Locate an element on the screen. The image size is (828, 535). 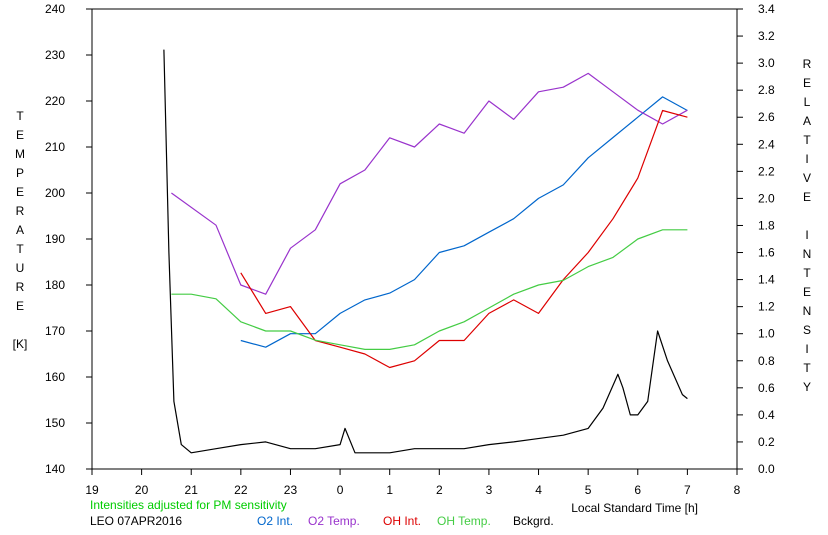
y-right-tick-label: 0.6 is located at coordinates (766, 388).